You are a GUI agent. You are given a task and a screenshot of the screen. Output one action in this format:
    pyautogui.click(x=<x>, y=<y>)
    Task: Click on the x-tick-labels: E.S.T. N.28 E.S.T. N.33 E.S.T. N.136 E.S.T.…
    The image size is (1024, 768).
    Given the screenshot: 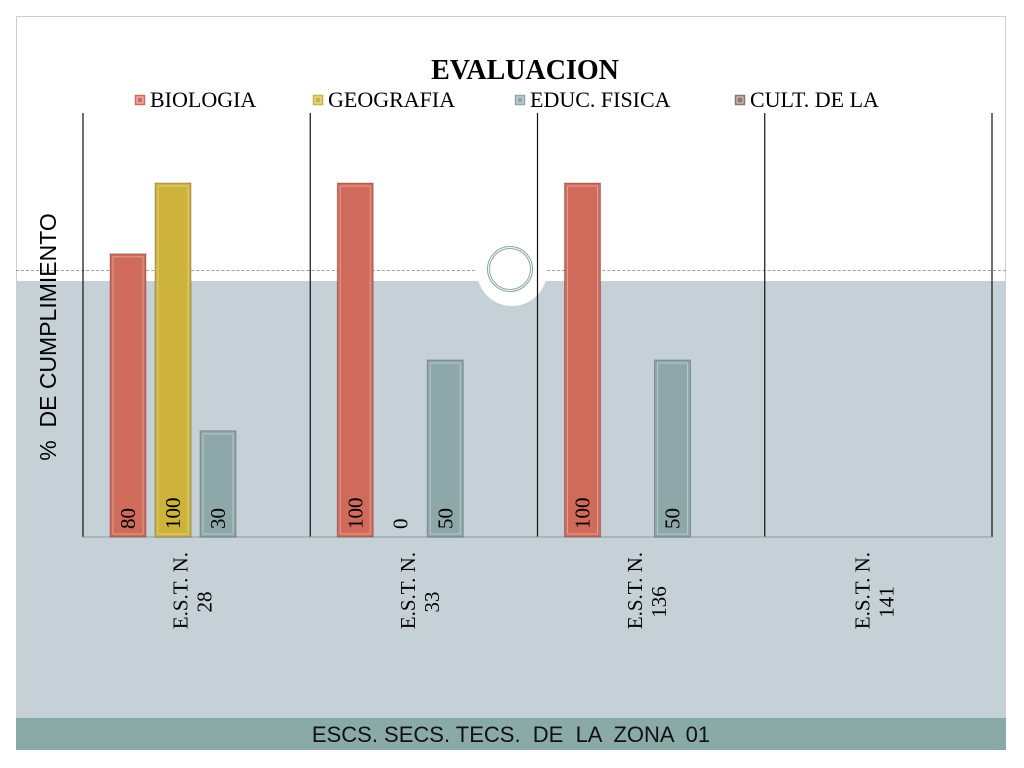 What is the action you would take?
    pyautogui.click(x=534, y=590)
    